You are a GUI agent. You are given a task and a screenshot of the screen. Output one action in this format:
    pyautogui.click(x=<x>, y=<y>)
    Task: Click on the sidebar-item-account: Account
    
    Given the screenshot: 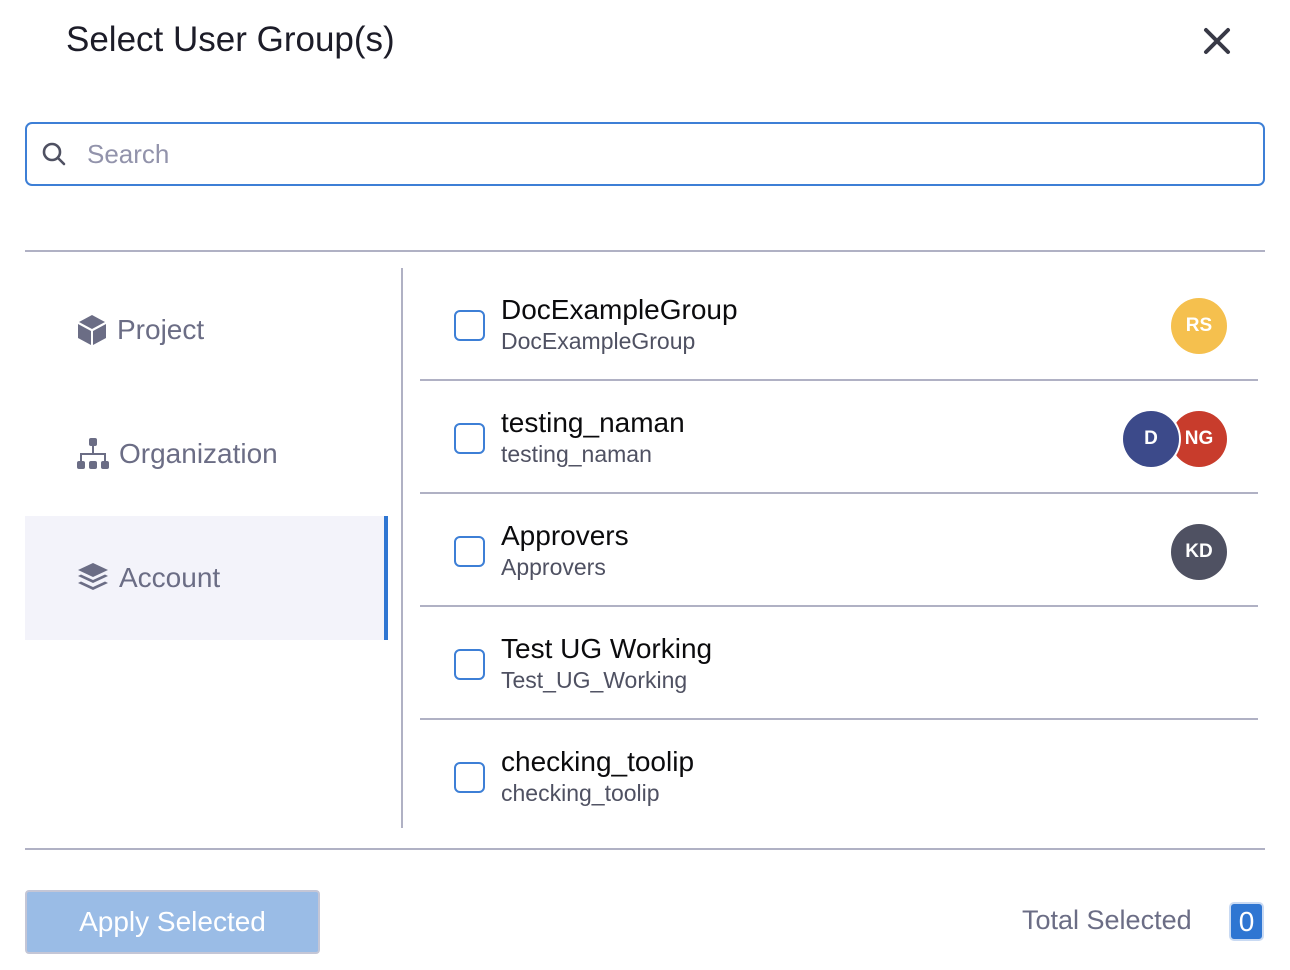 What is the action you would take?
    pyautogui.click(x=206, y=578)
    